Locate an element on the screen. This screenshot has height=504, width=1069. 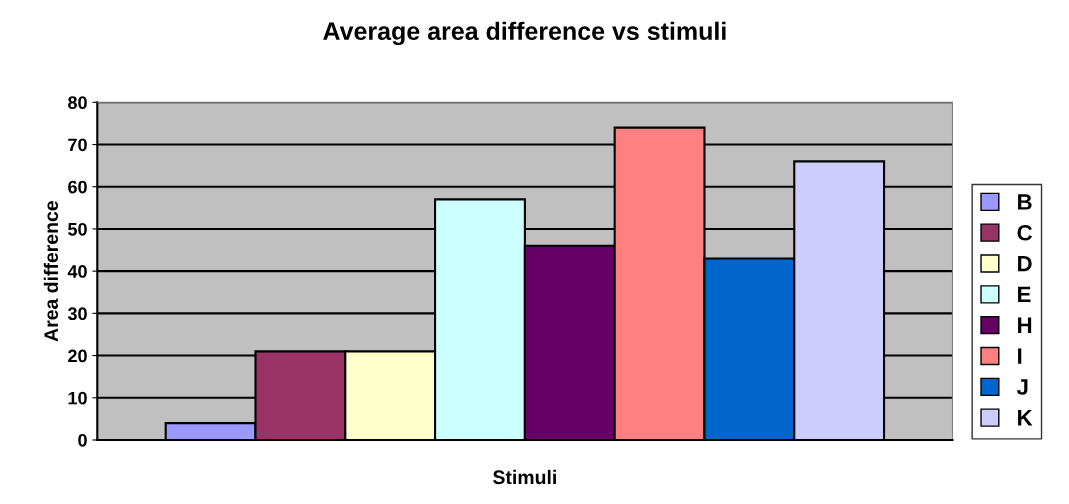
legend-label: C is located at coordinates (1025, 232).